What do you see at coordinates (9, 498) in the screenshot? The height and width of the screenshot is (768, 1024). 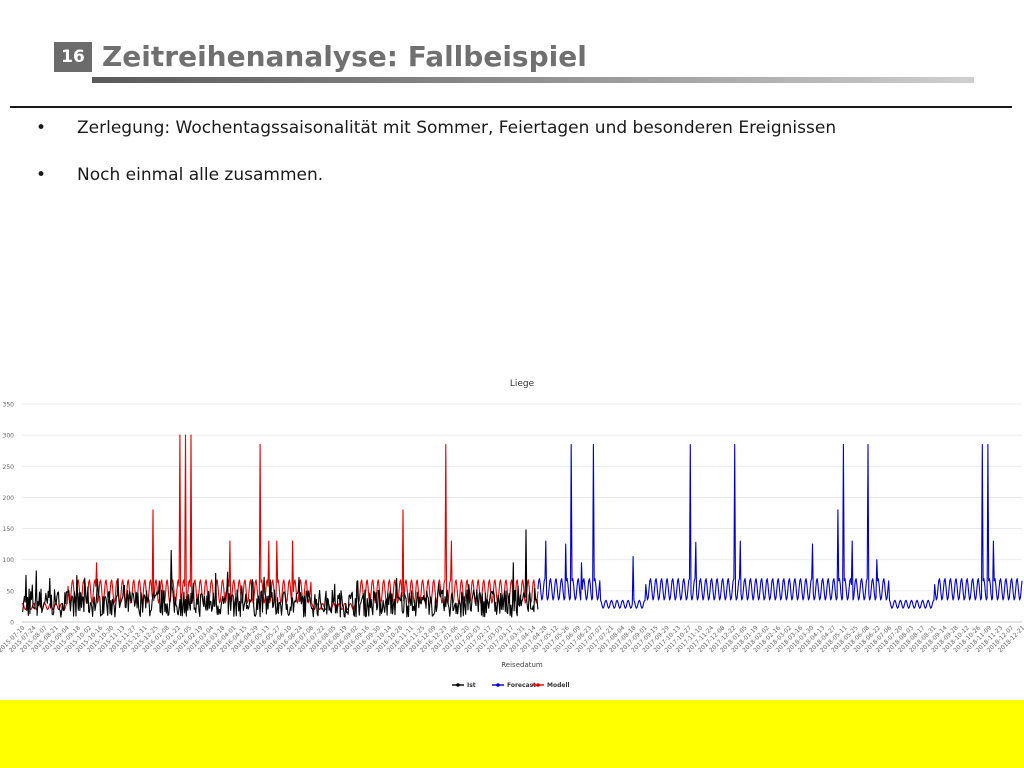 I see `y-tick-label: 200` at bounding box center [9, 498].